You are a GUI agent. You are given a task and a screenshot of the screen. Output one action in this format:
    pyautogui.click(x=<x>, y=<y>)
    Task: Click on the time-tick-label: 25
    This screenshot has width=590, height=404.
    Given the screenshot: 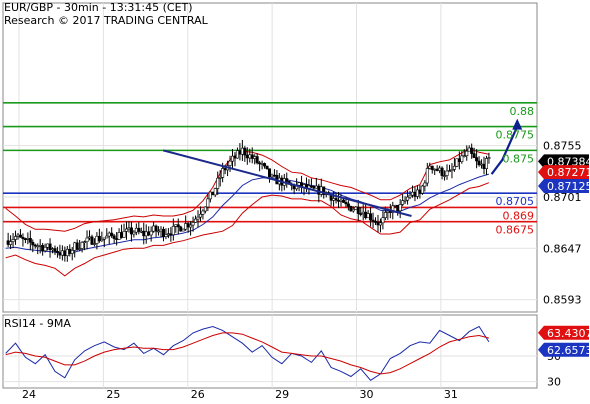 What is the action you would take?
    pyautogui.click(x=113, y=394)
    